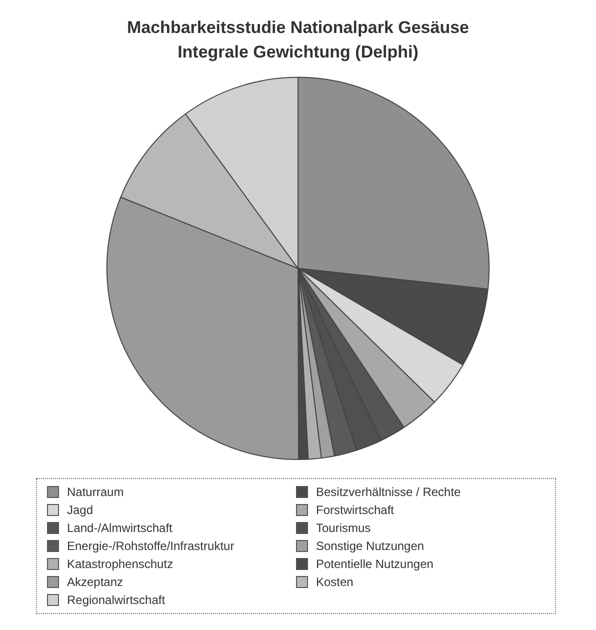  I want to click on legend-label: Naturraum, so click(95, 492).